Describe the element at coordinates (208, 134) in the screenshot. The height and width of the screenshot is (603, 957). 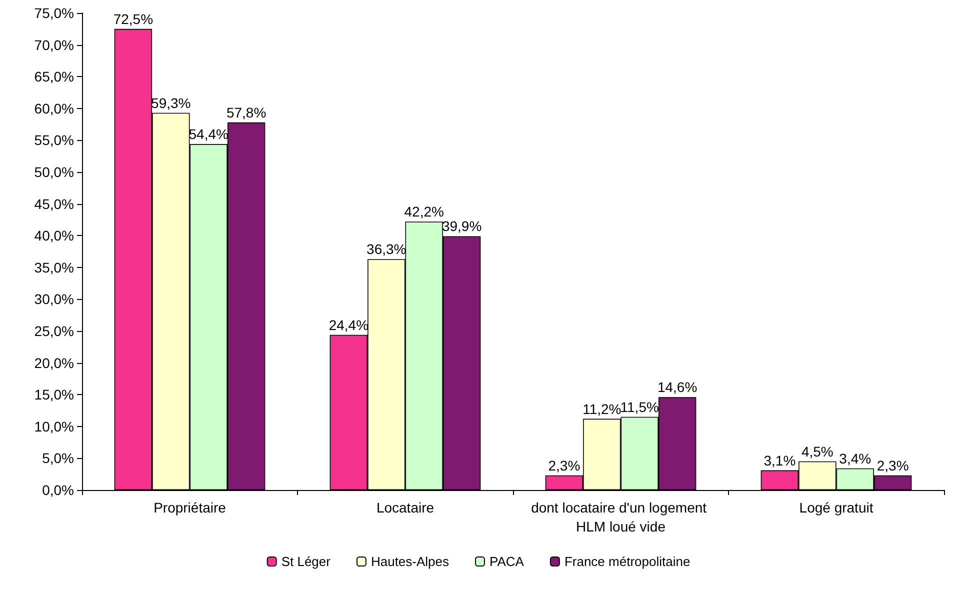
I see `data-label: 54,4%` at that location.